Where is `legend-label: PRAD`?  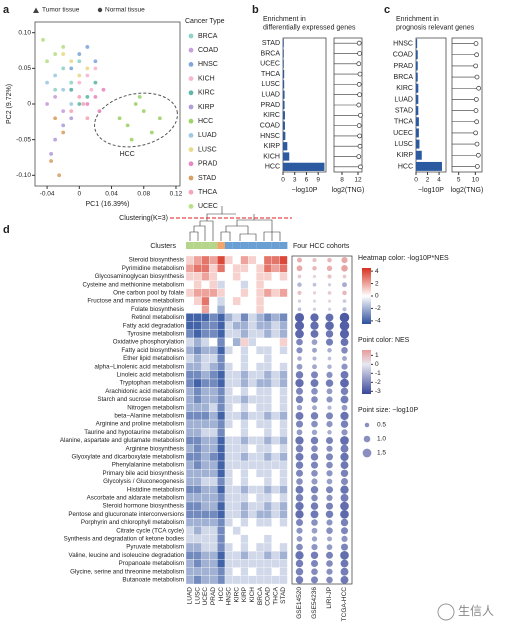 legend-label: PRAD is located at coordinates (207, 164).